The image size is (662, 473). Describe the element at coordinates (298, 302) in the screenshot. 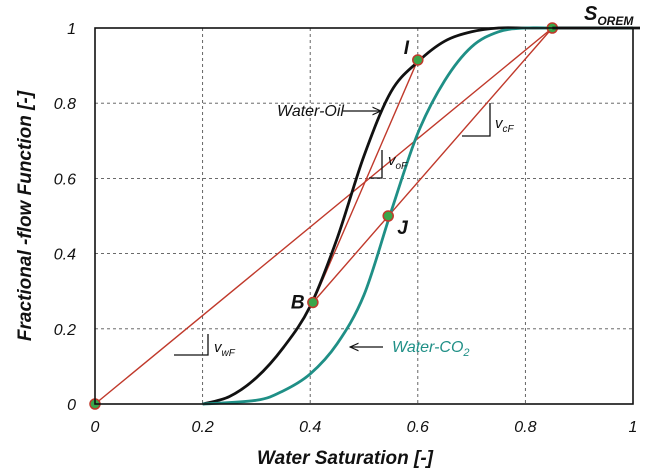

I see `point-label-b: B` at that location.